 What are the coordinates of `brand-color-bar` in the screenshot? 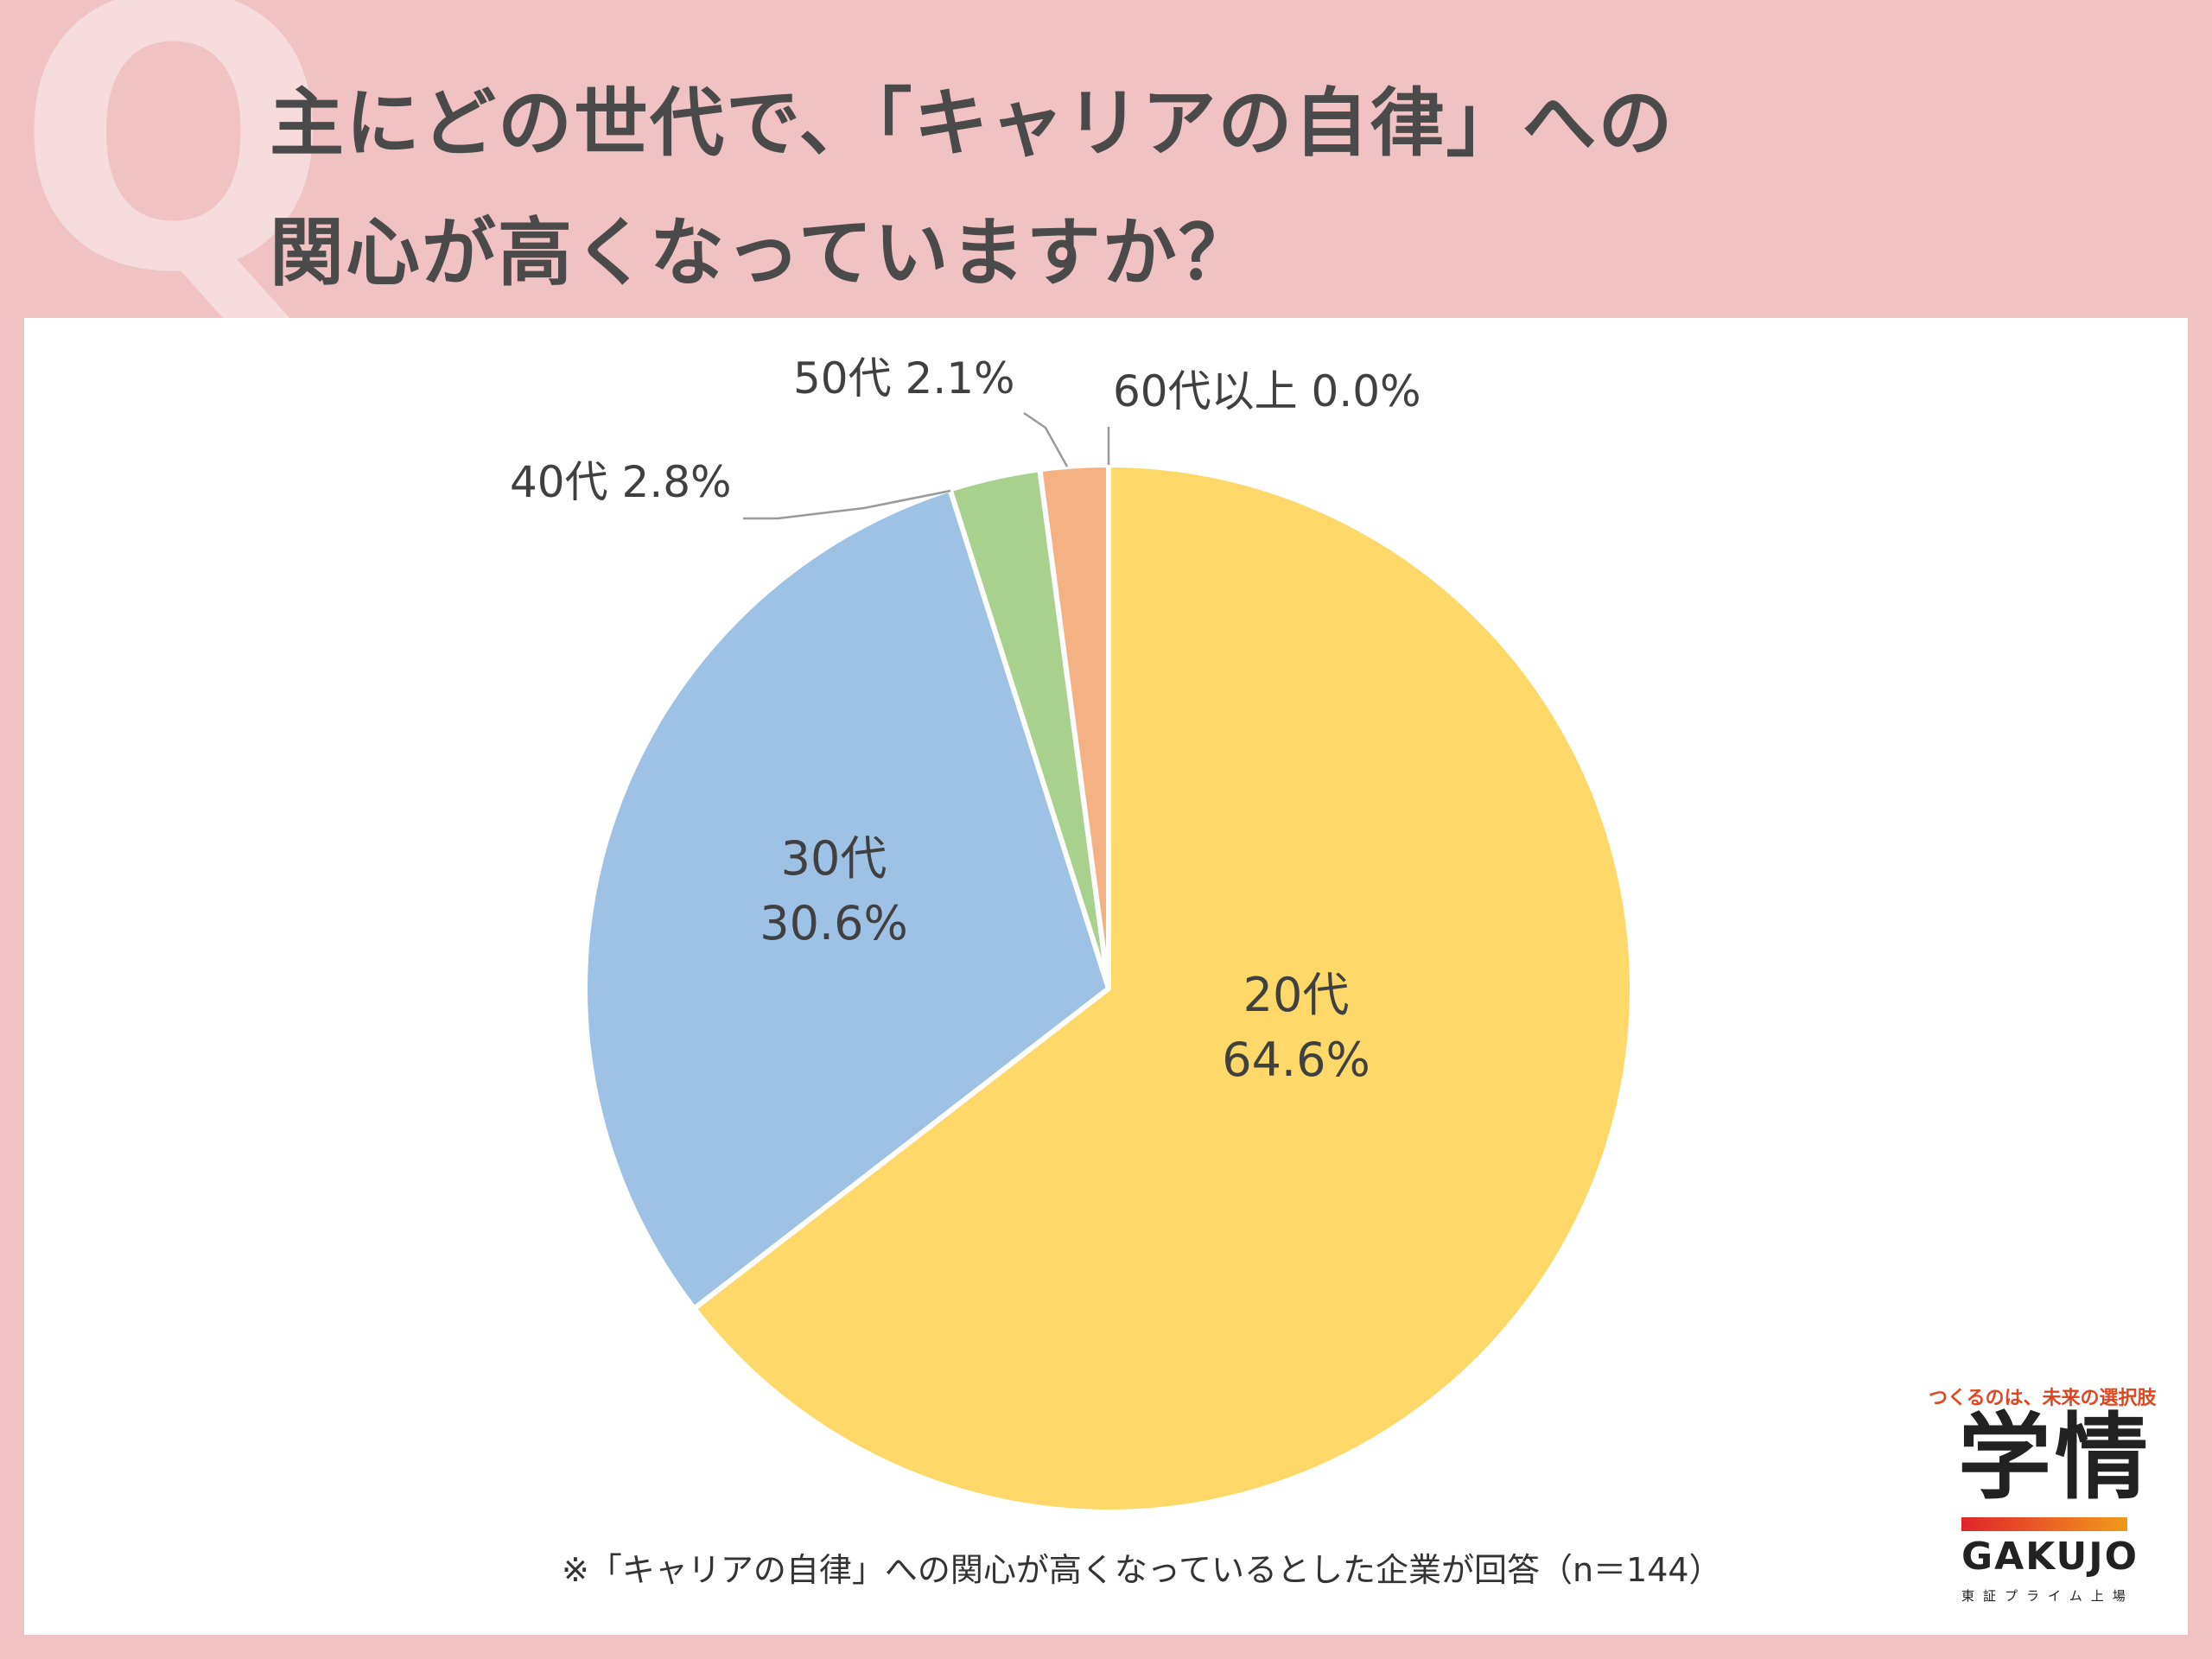 It's located at (2044, 1524).